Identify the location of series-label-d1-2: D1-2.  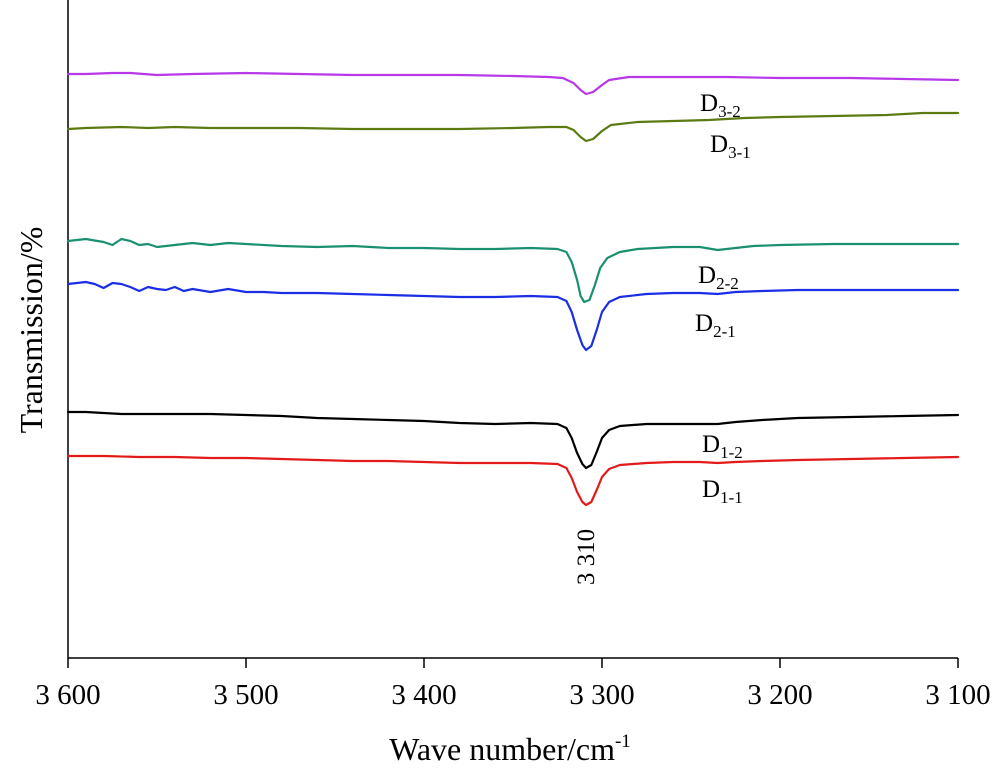
(722, 446).